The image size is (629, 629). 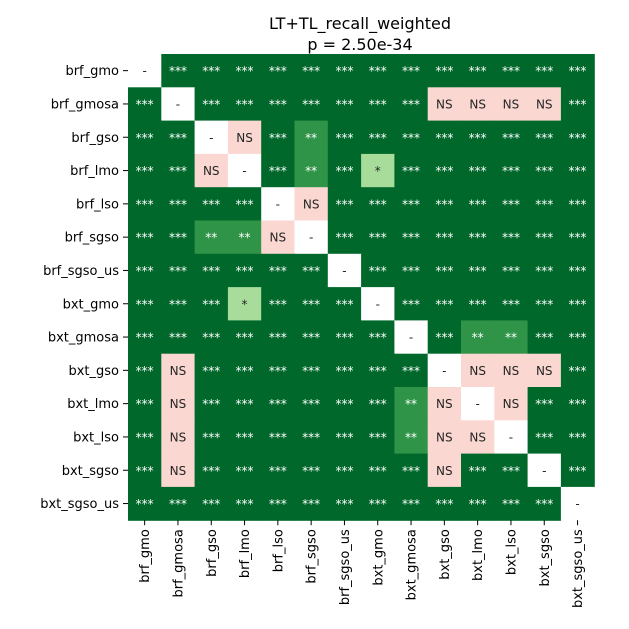 What do you see at coordinates (95, 138) in the screenshot?
I see `y-tick-label: brf_gso` at bounding box center [95, 138].